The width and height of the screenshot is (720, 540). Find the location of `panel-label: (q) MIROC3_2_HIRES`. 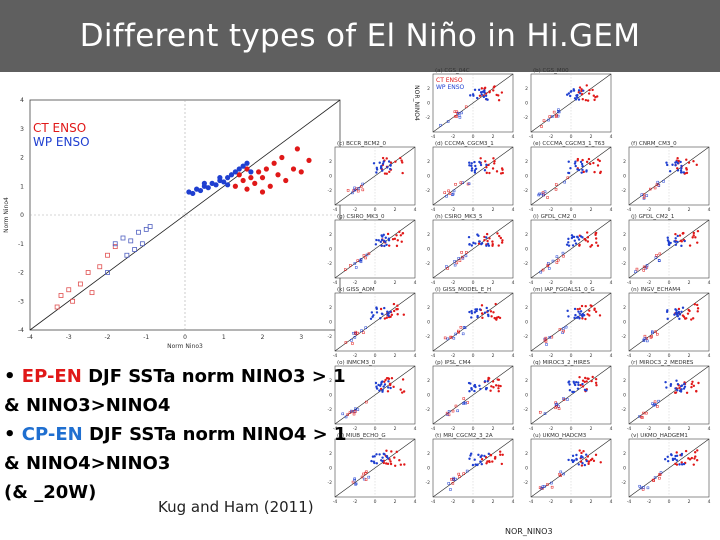

panel-label: (q) MIROC3_2_HIRES is located at coordinates (561, 363).